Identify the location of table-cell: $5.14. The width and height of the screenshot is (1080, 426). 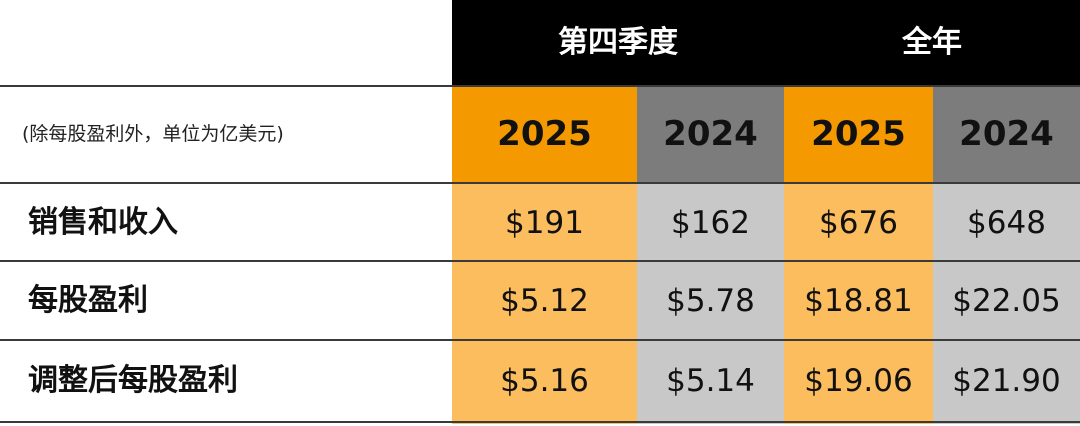
(710, 381).